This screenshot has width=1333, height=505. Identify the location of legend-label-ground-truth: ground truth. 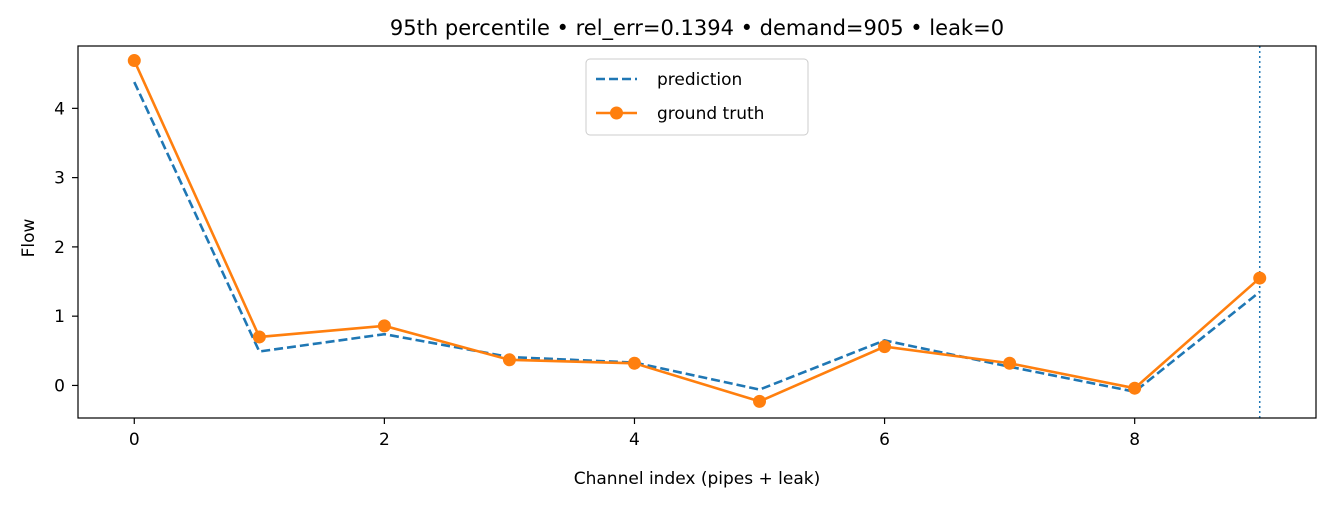
(710, 114).